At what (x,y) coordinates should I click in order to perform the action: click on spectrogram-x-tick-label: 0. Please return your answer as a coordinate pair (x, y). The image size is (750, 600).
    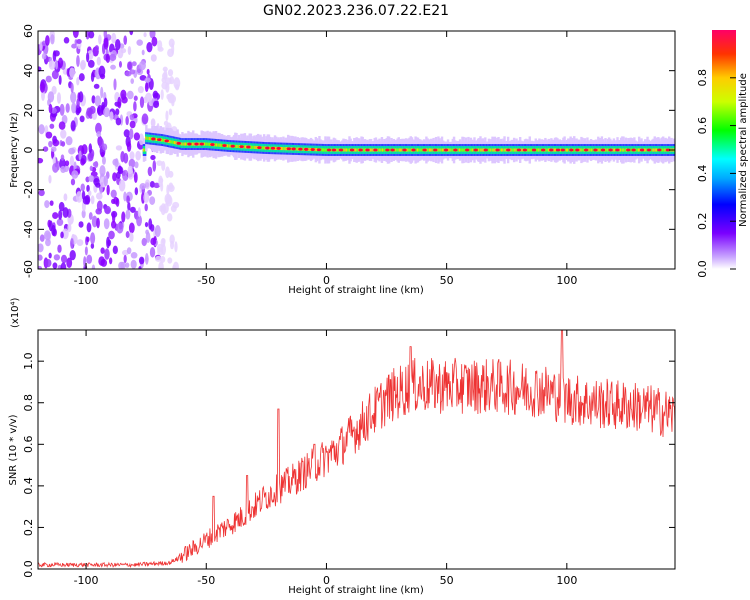
    Looking at the image, I should click on (326, 280).